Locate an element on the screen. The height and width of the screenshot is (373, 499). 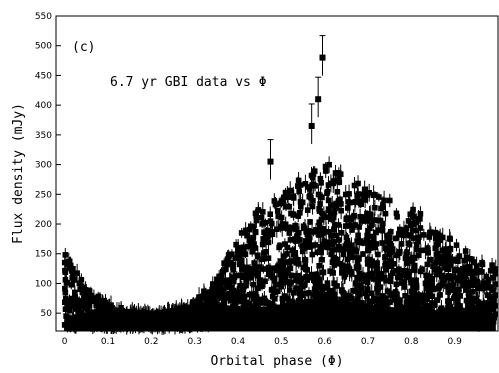
x-tick-label: 0.5 is located at coordinates (281, 342).